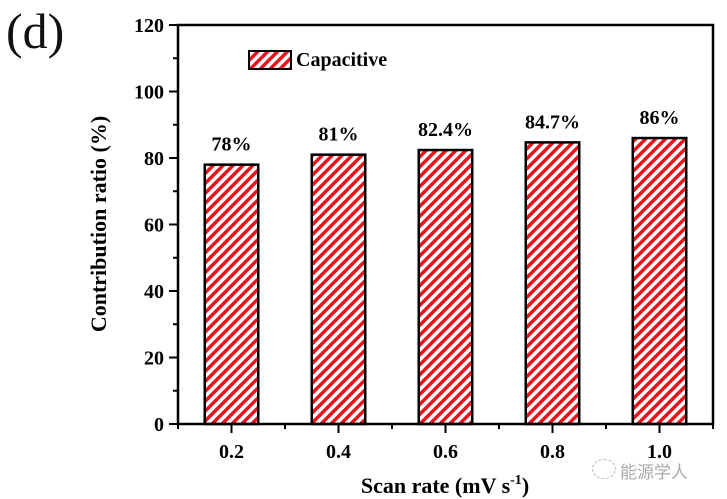  What do you see at coordinates (445, 485) in the screenshot?
I see `x-axis-label: Scan rate (mV s-1)` at bounding box center [445, 485].